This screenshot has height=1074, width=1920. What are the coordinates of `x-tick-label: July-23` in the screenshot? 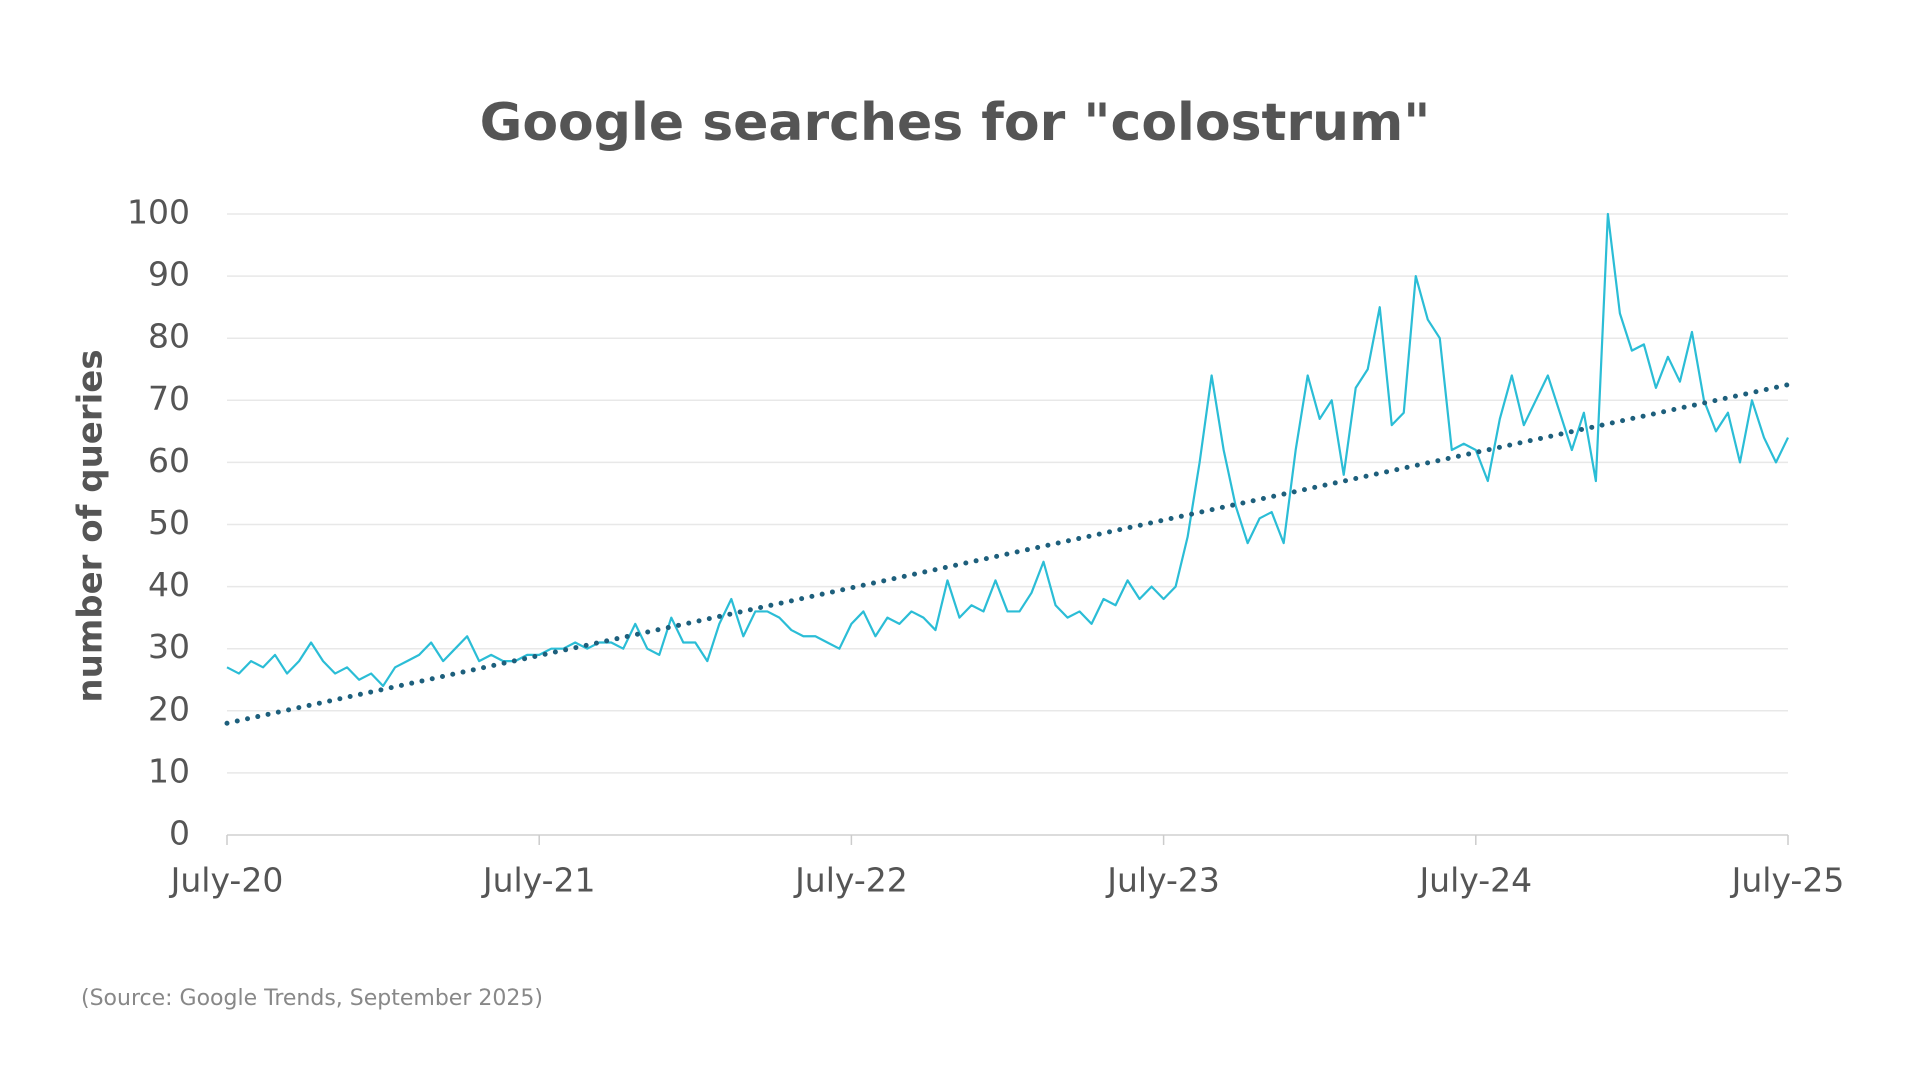 It's located at (1162, 880).